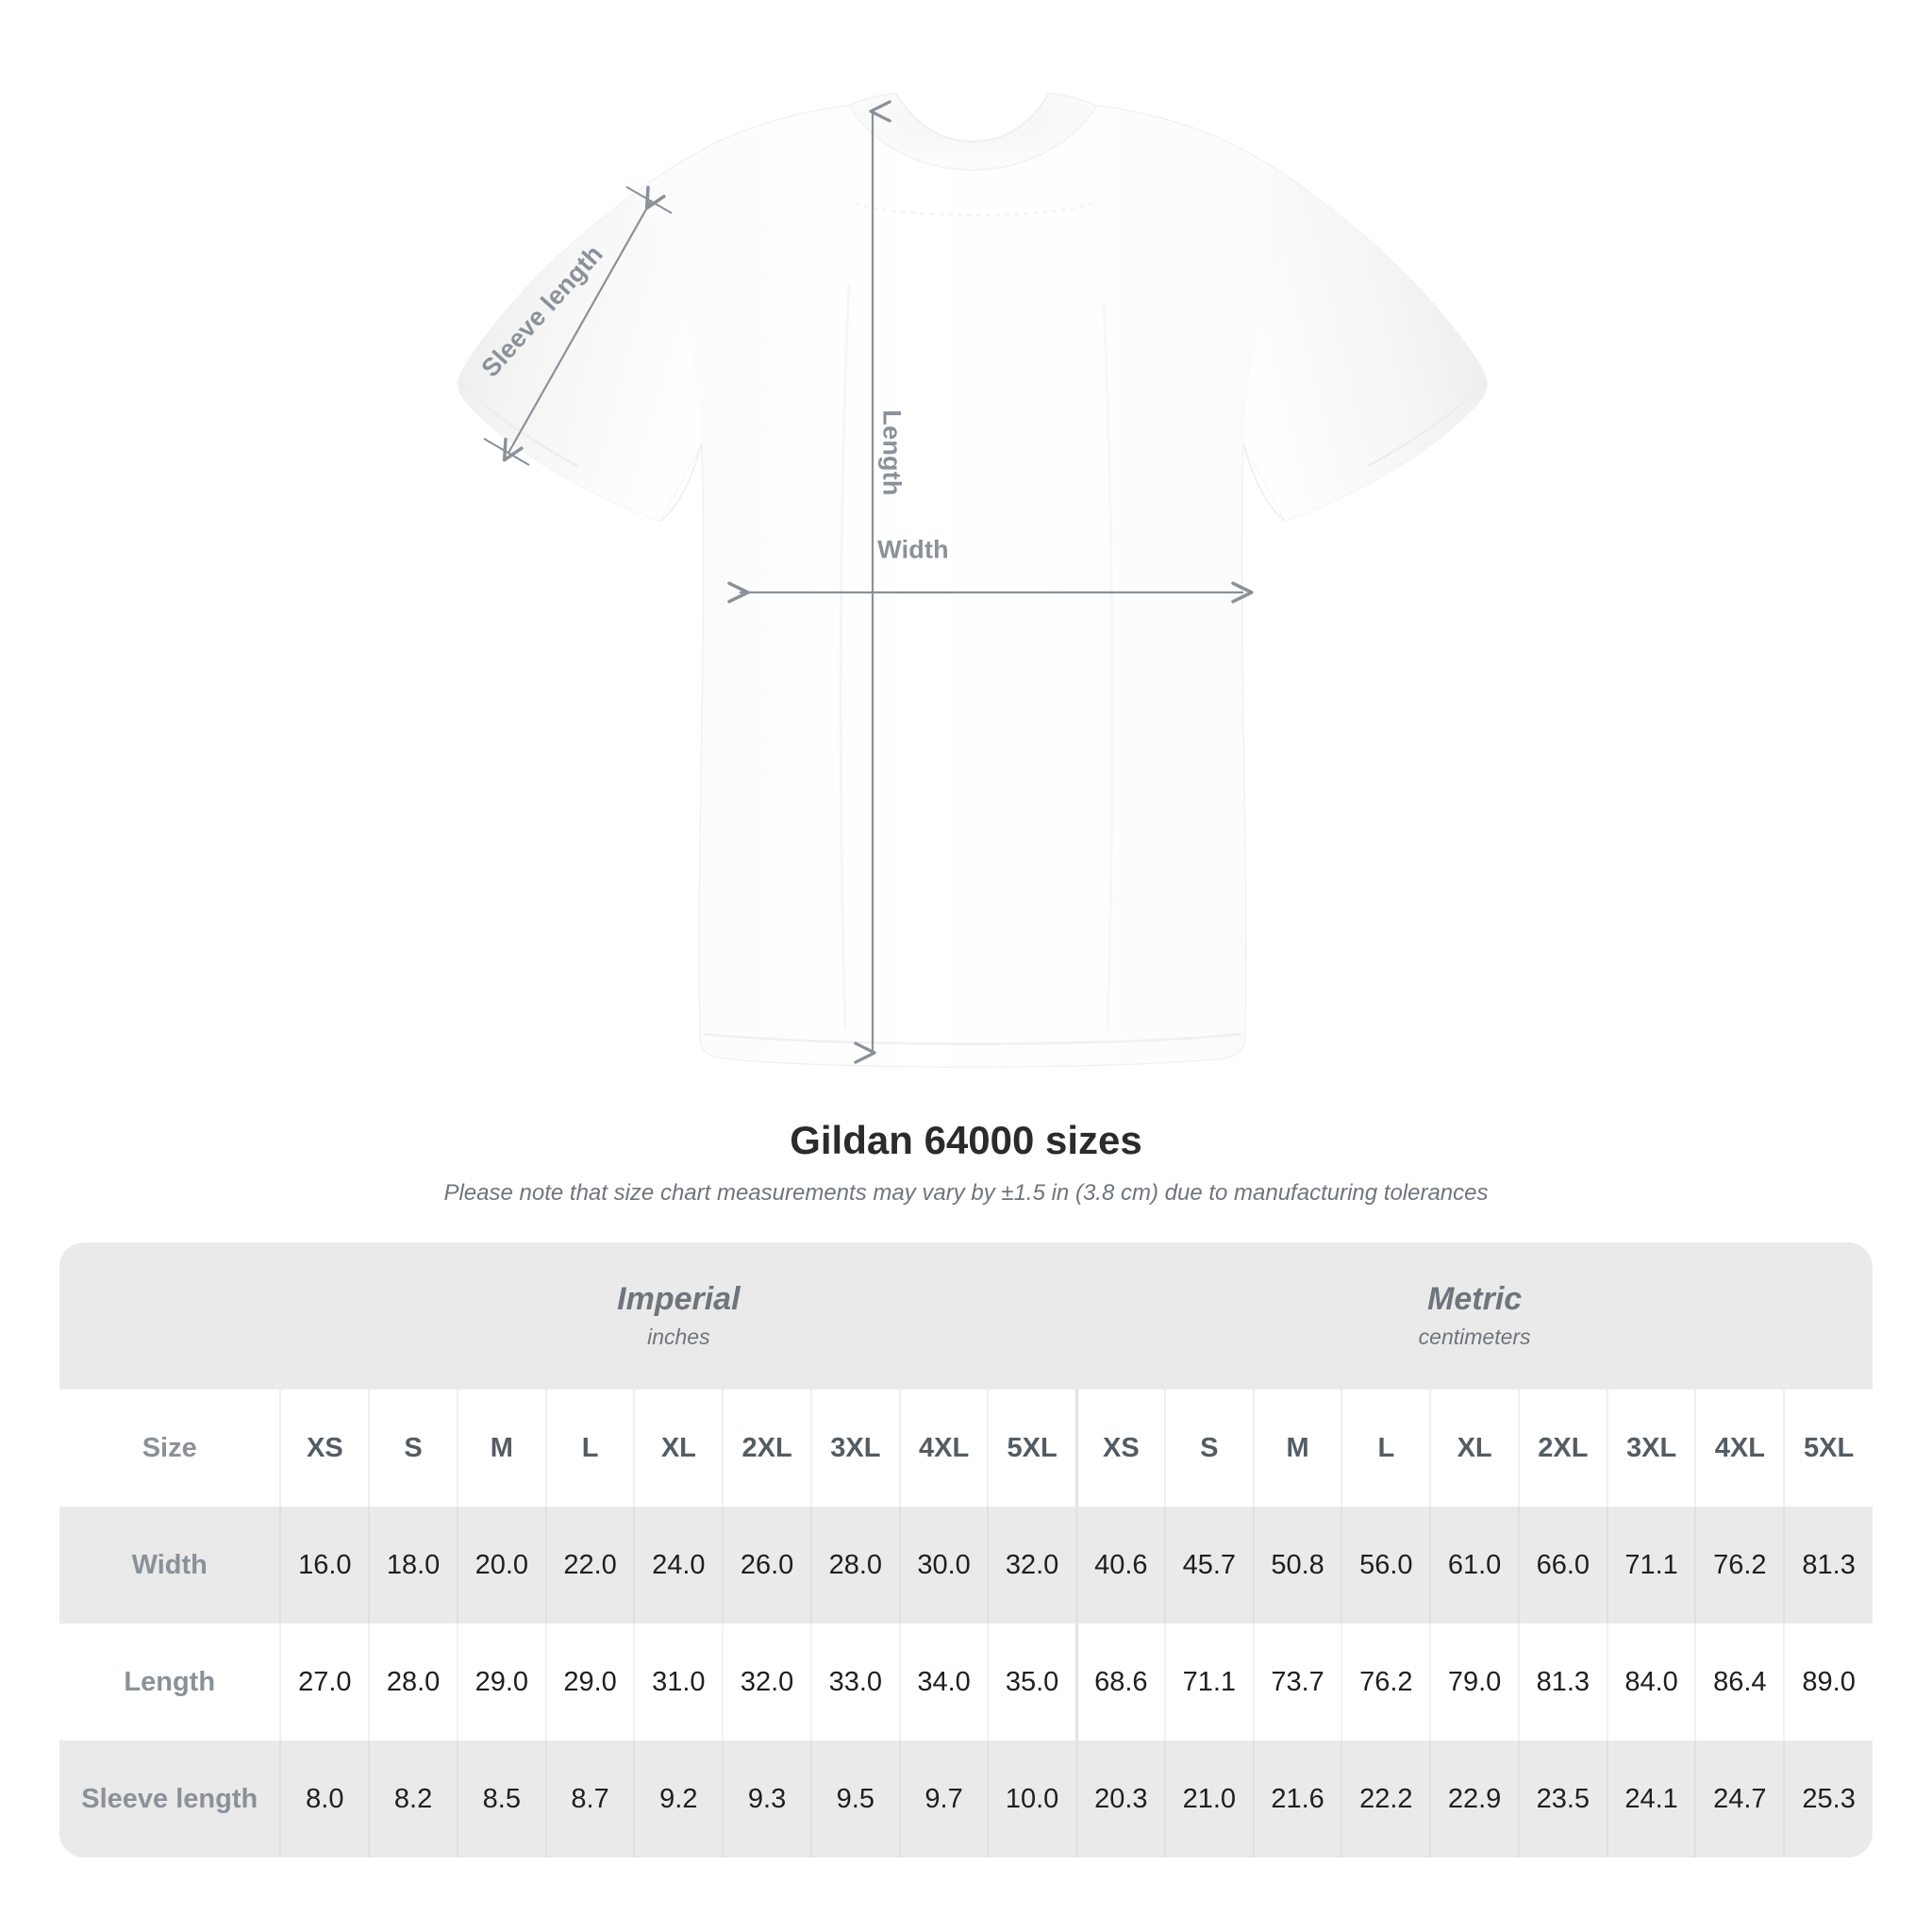 The width and height of the screenshot is (1932, 1932). Describe the element at coordinates (1829, 1799) in the screenshot. I see `cell-sleeve-length-metric-5xl: 25.3` at that location.